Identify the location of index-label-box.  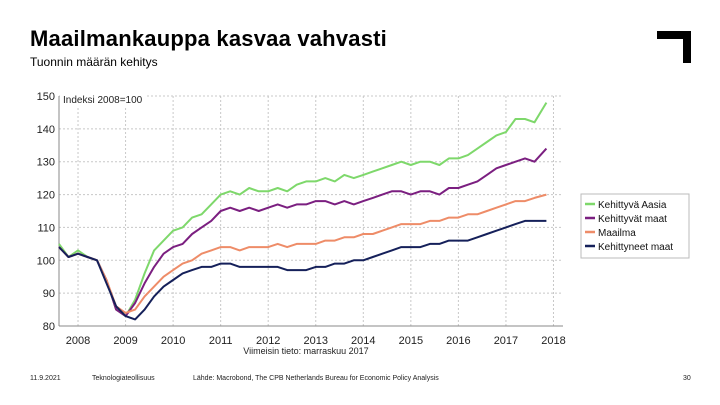
(103, 99).